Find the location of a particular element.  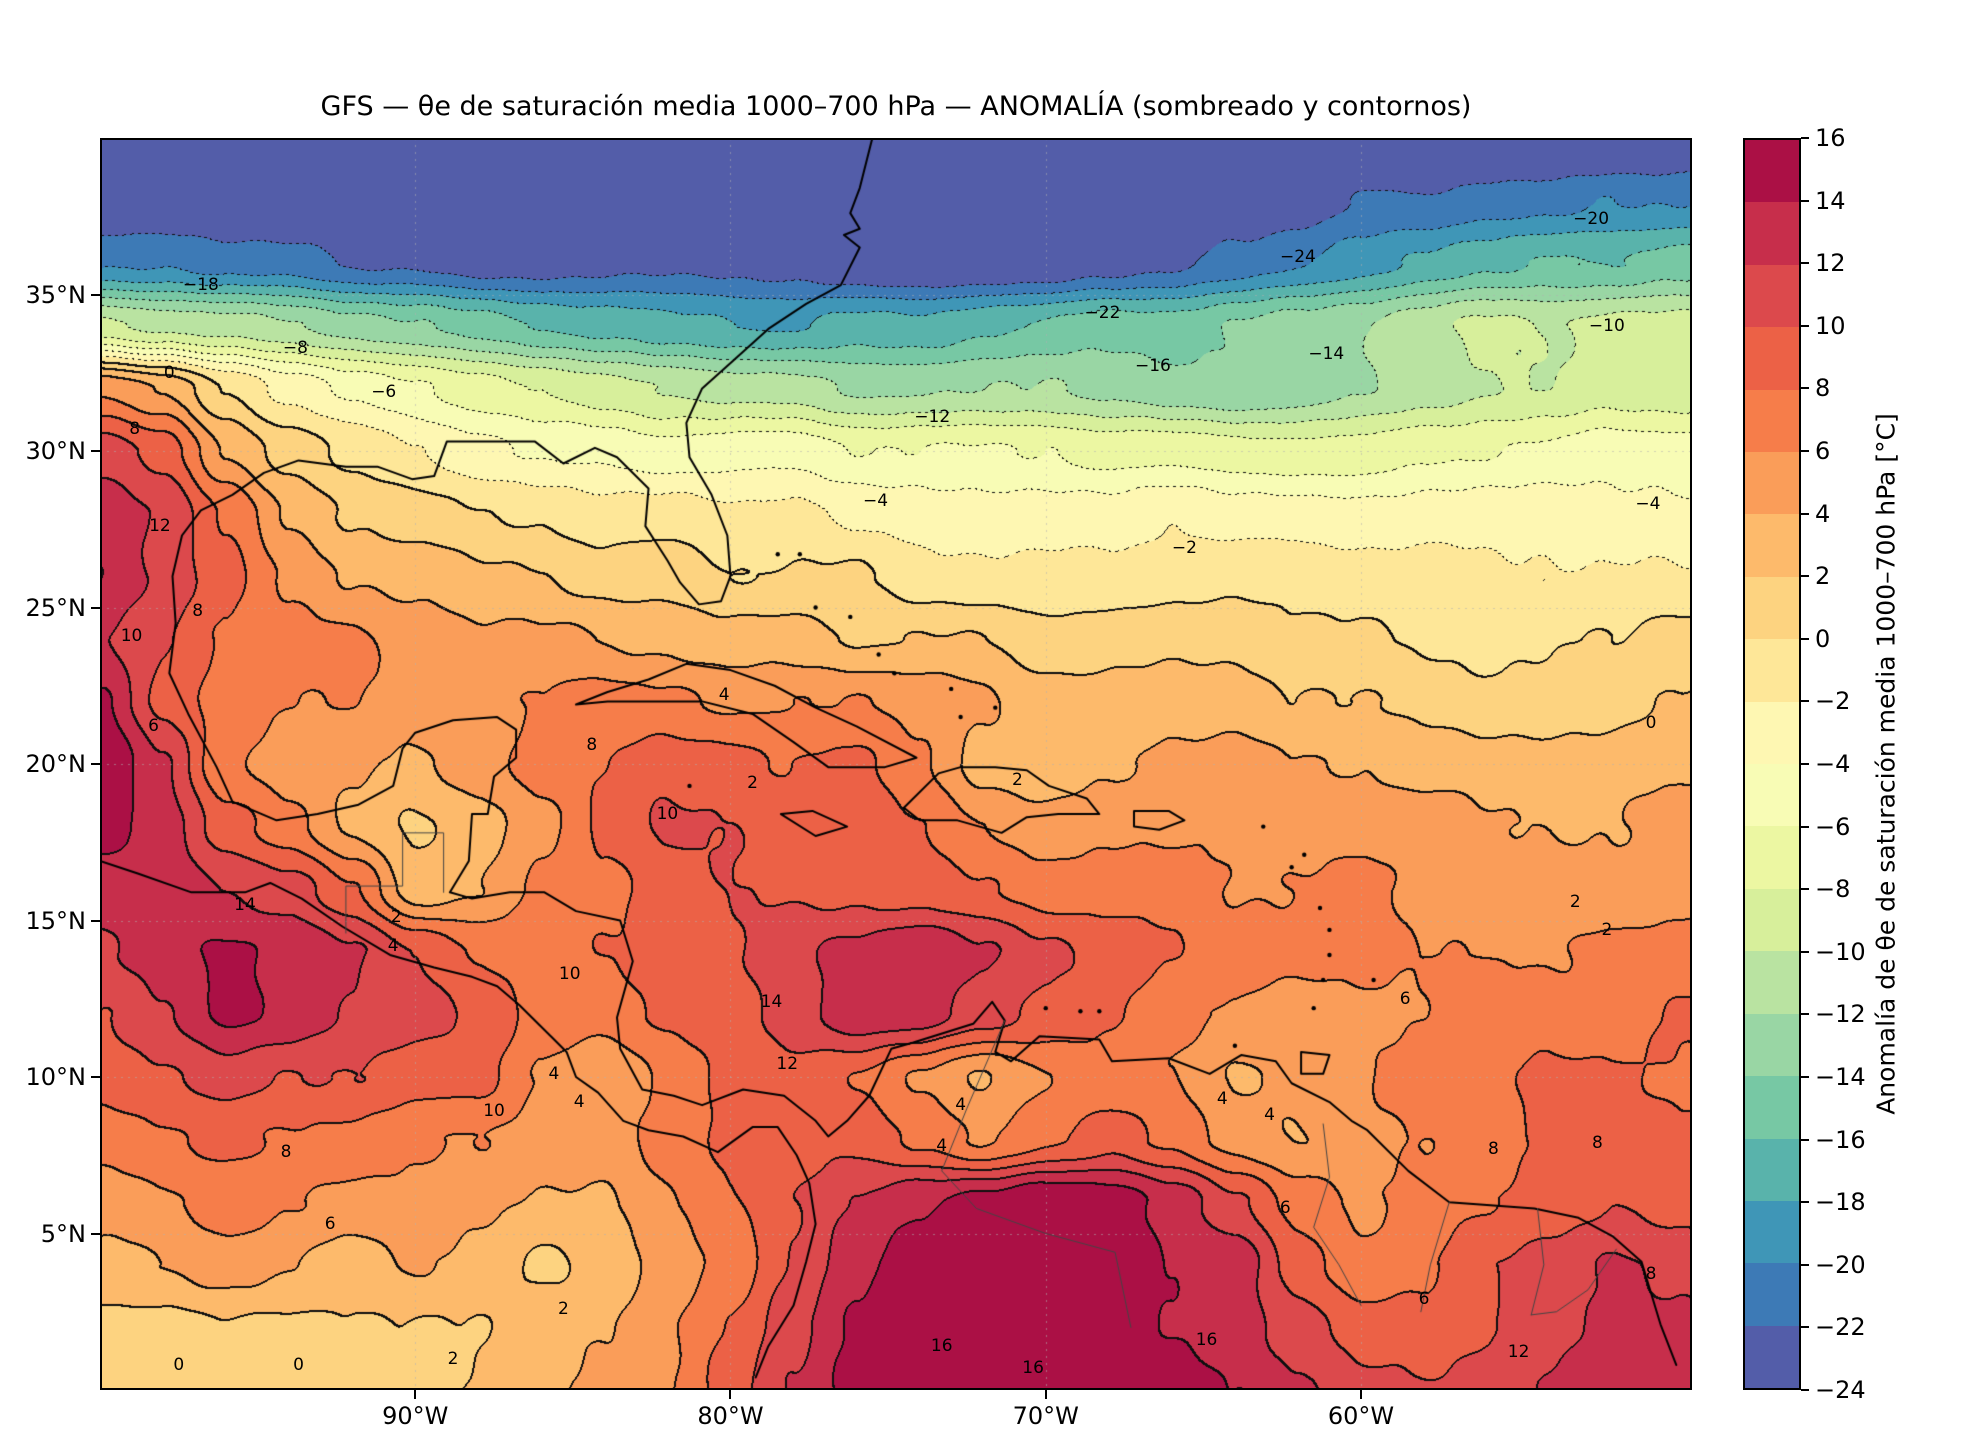

colorbar-tick-label: 12 is located at coordinates (1830, 263).